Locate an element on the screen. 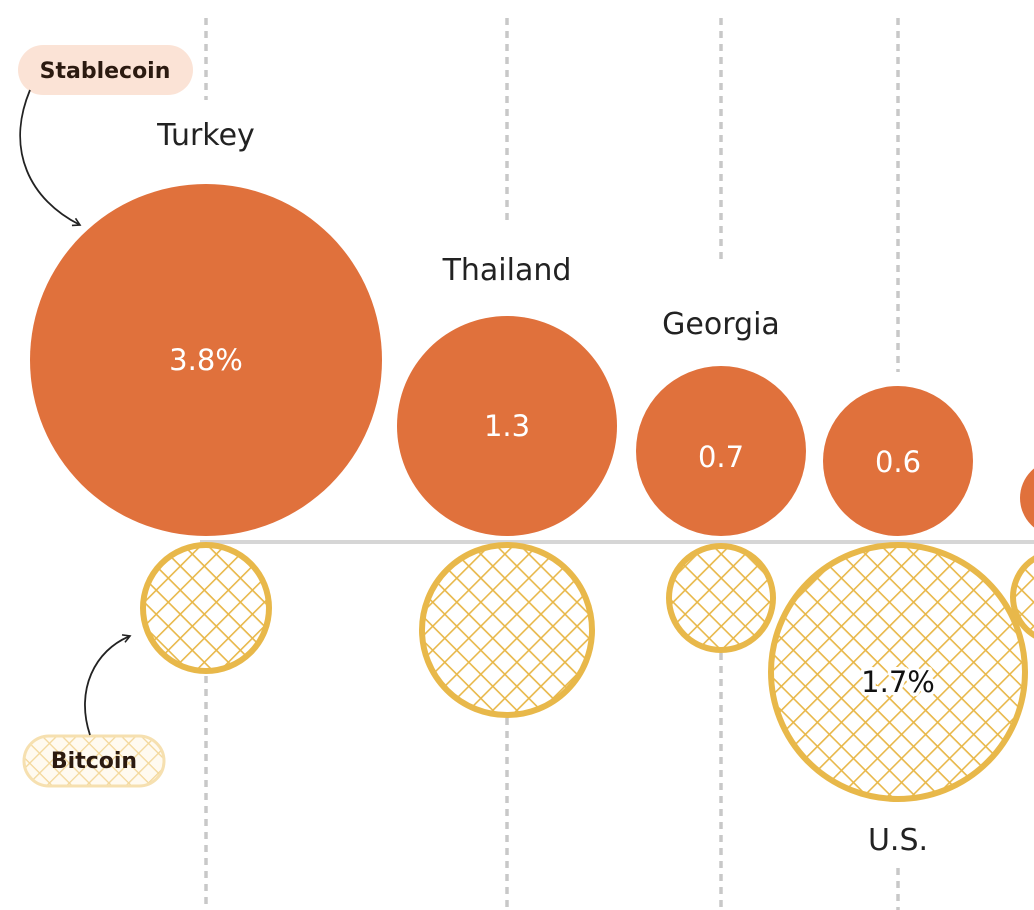 This screenshot has width=1034, height=910. stablecoin-bubble-georgia is located at coordinates (721, 451).